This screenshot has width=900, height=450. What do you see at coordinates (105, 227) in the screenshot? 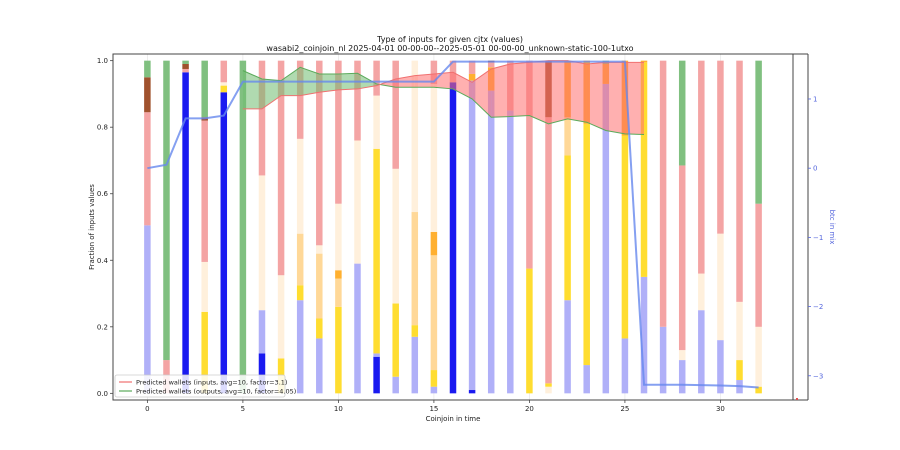
I see `y-axis-ticks: 0.0 0.2 0.4 0.6 0.8 1.0` at bounding box center [105, 227].